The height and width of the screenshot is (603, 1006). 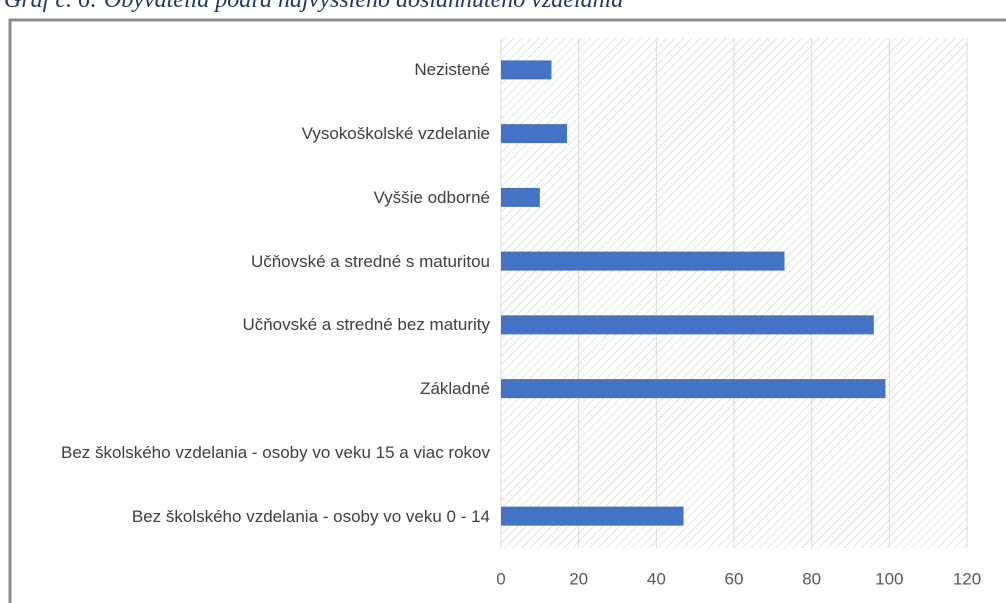 I want to click on x-tick-label: 80, so click(x=811, y=578).